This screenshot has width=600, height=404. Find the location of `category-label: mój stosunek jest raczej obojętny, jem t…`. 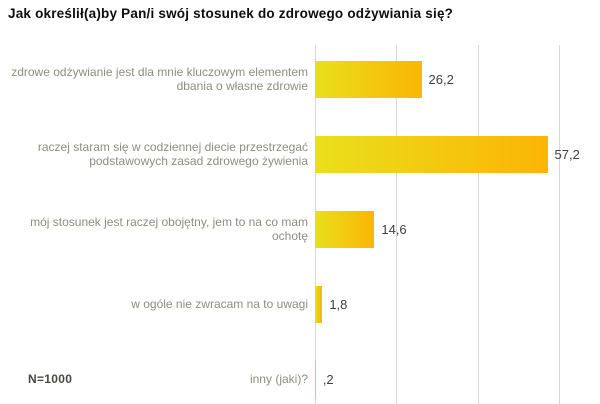

category-label: mój stosunek jest raczej obojętny, jem t… is located at coordinates (169, 229).